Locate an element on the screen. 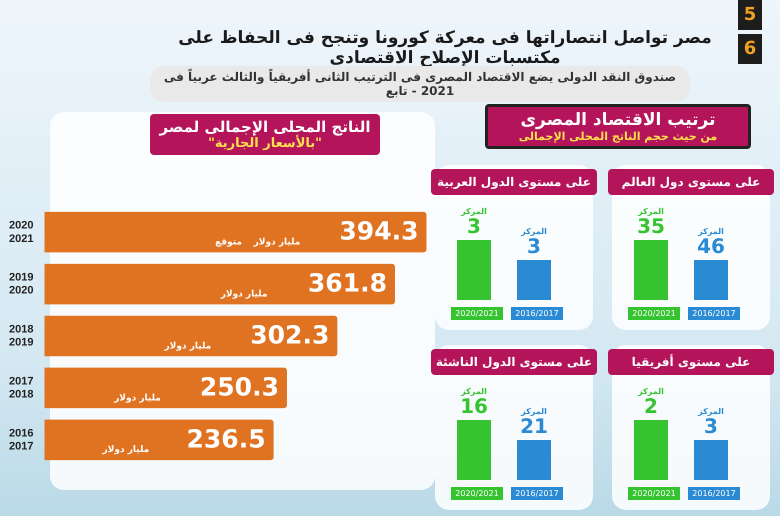 This screenshot has width=780, height=516. y-tick-label: 2020 2021 is located at coordinates (21, 232).